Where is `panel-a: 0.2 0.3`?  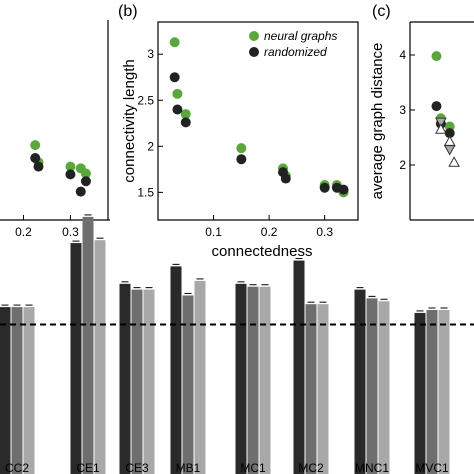
panel-a: 0.2 0.3 is located at coordinates (55, 129).